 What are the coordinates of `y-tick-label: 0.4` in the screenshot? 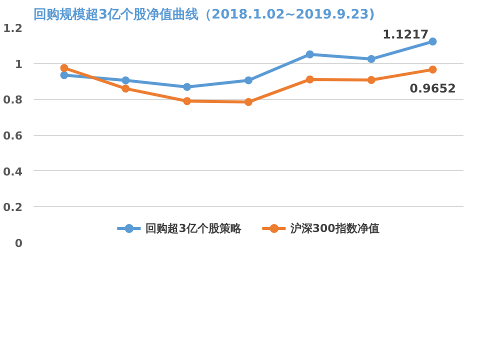 It's located at (13, 171).